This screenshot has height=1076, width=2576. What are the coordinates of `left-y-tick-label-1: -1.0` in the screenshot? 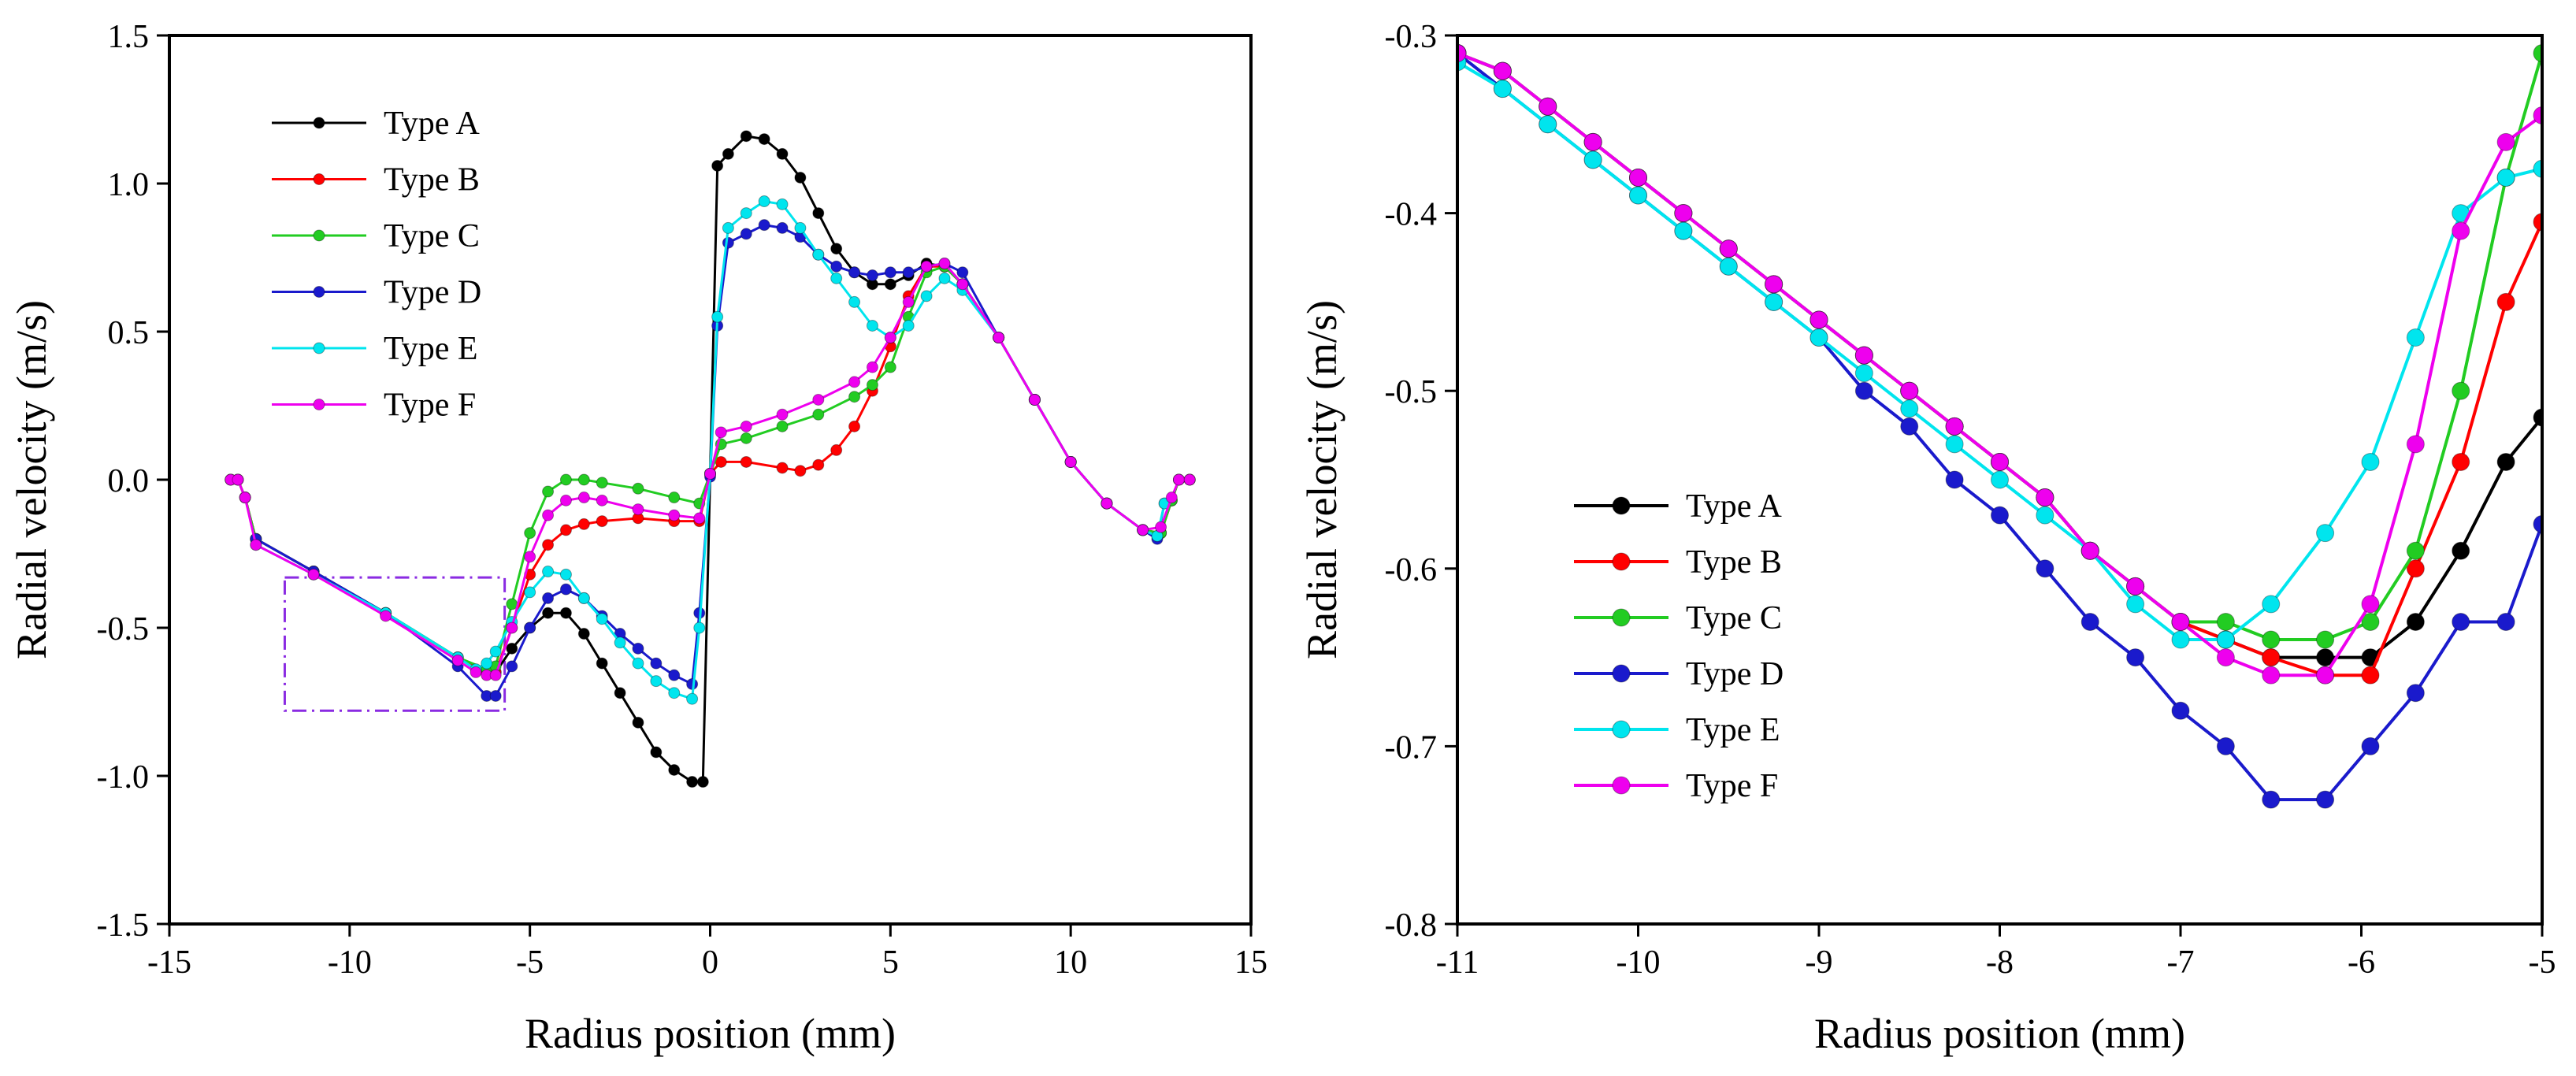 It's located at (123, 777).